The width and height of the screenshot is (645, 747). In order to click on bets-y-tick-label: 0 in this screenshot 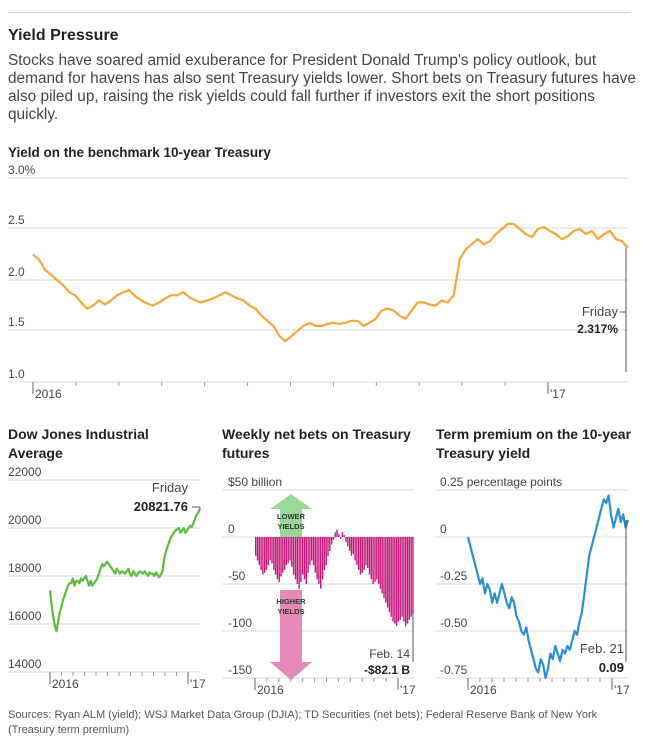, I will do `click(231, 529)`.